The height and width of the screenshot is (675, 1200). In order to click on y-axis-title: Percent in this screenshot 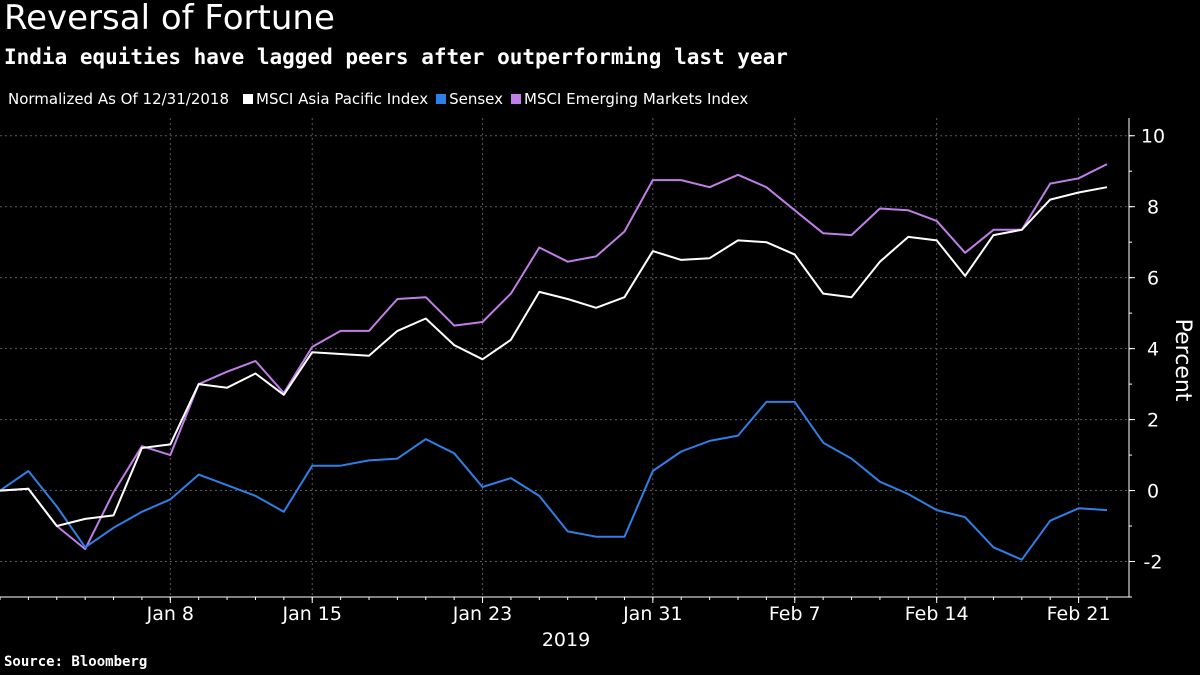, I will do `click(1182, 360)`.